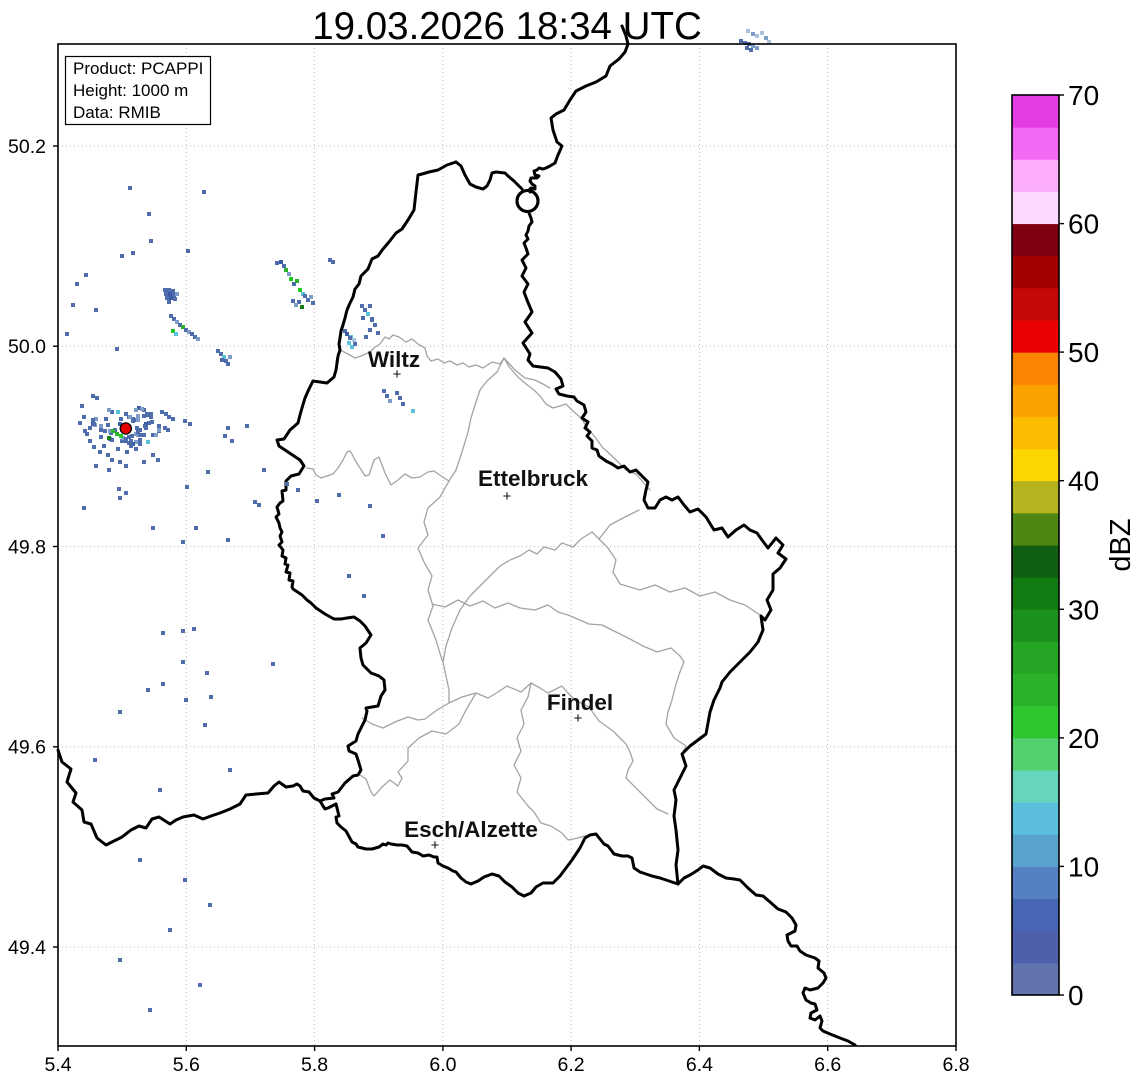  What do you see at coordinates (1121, 544) in the screenshot?
I see `svg-text: dBZ` at bounding box center [1121, 544].